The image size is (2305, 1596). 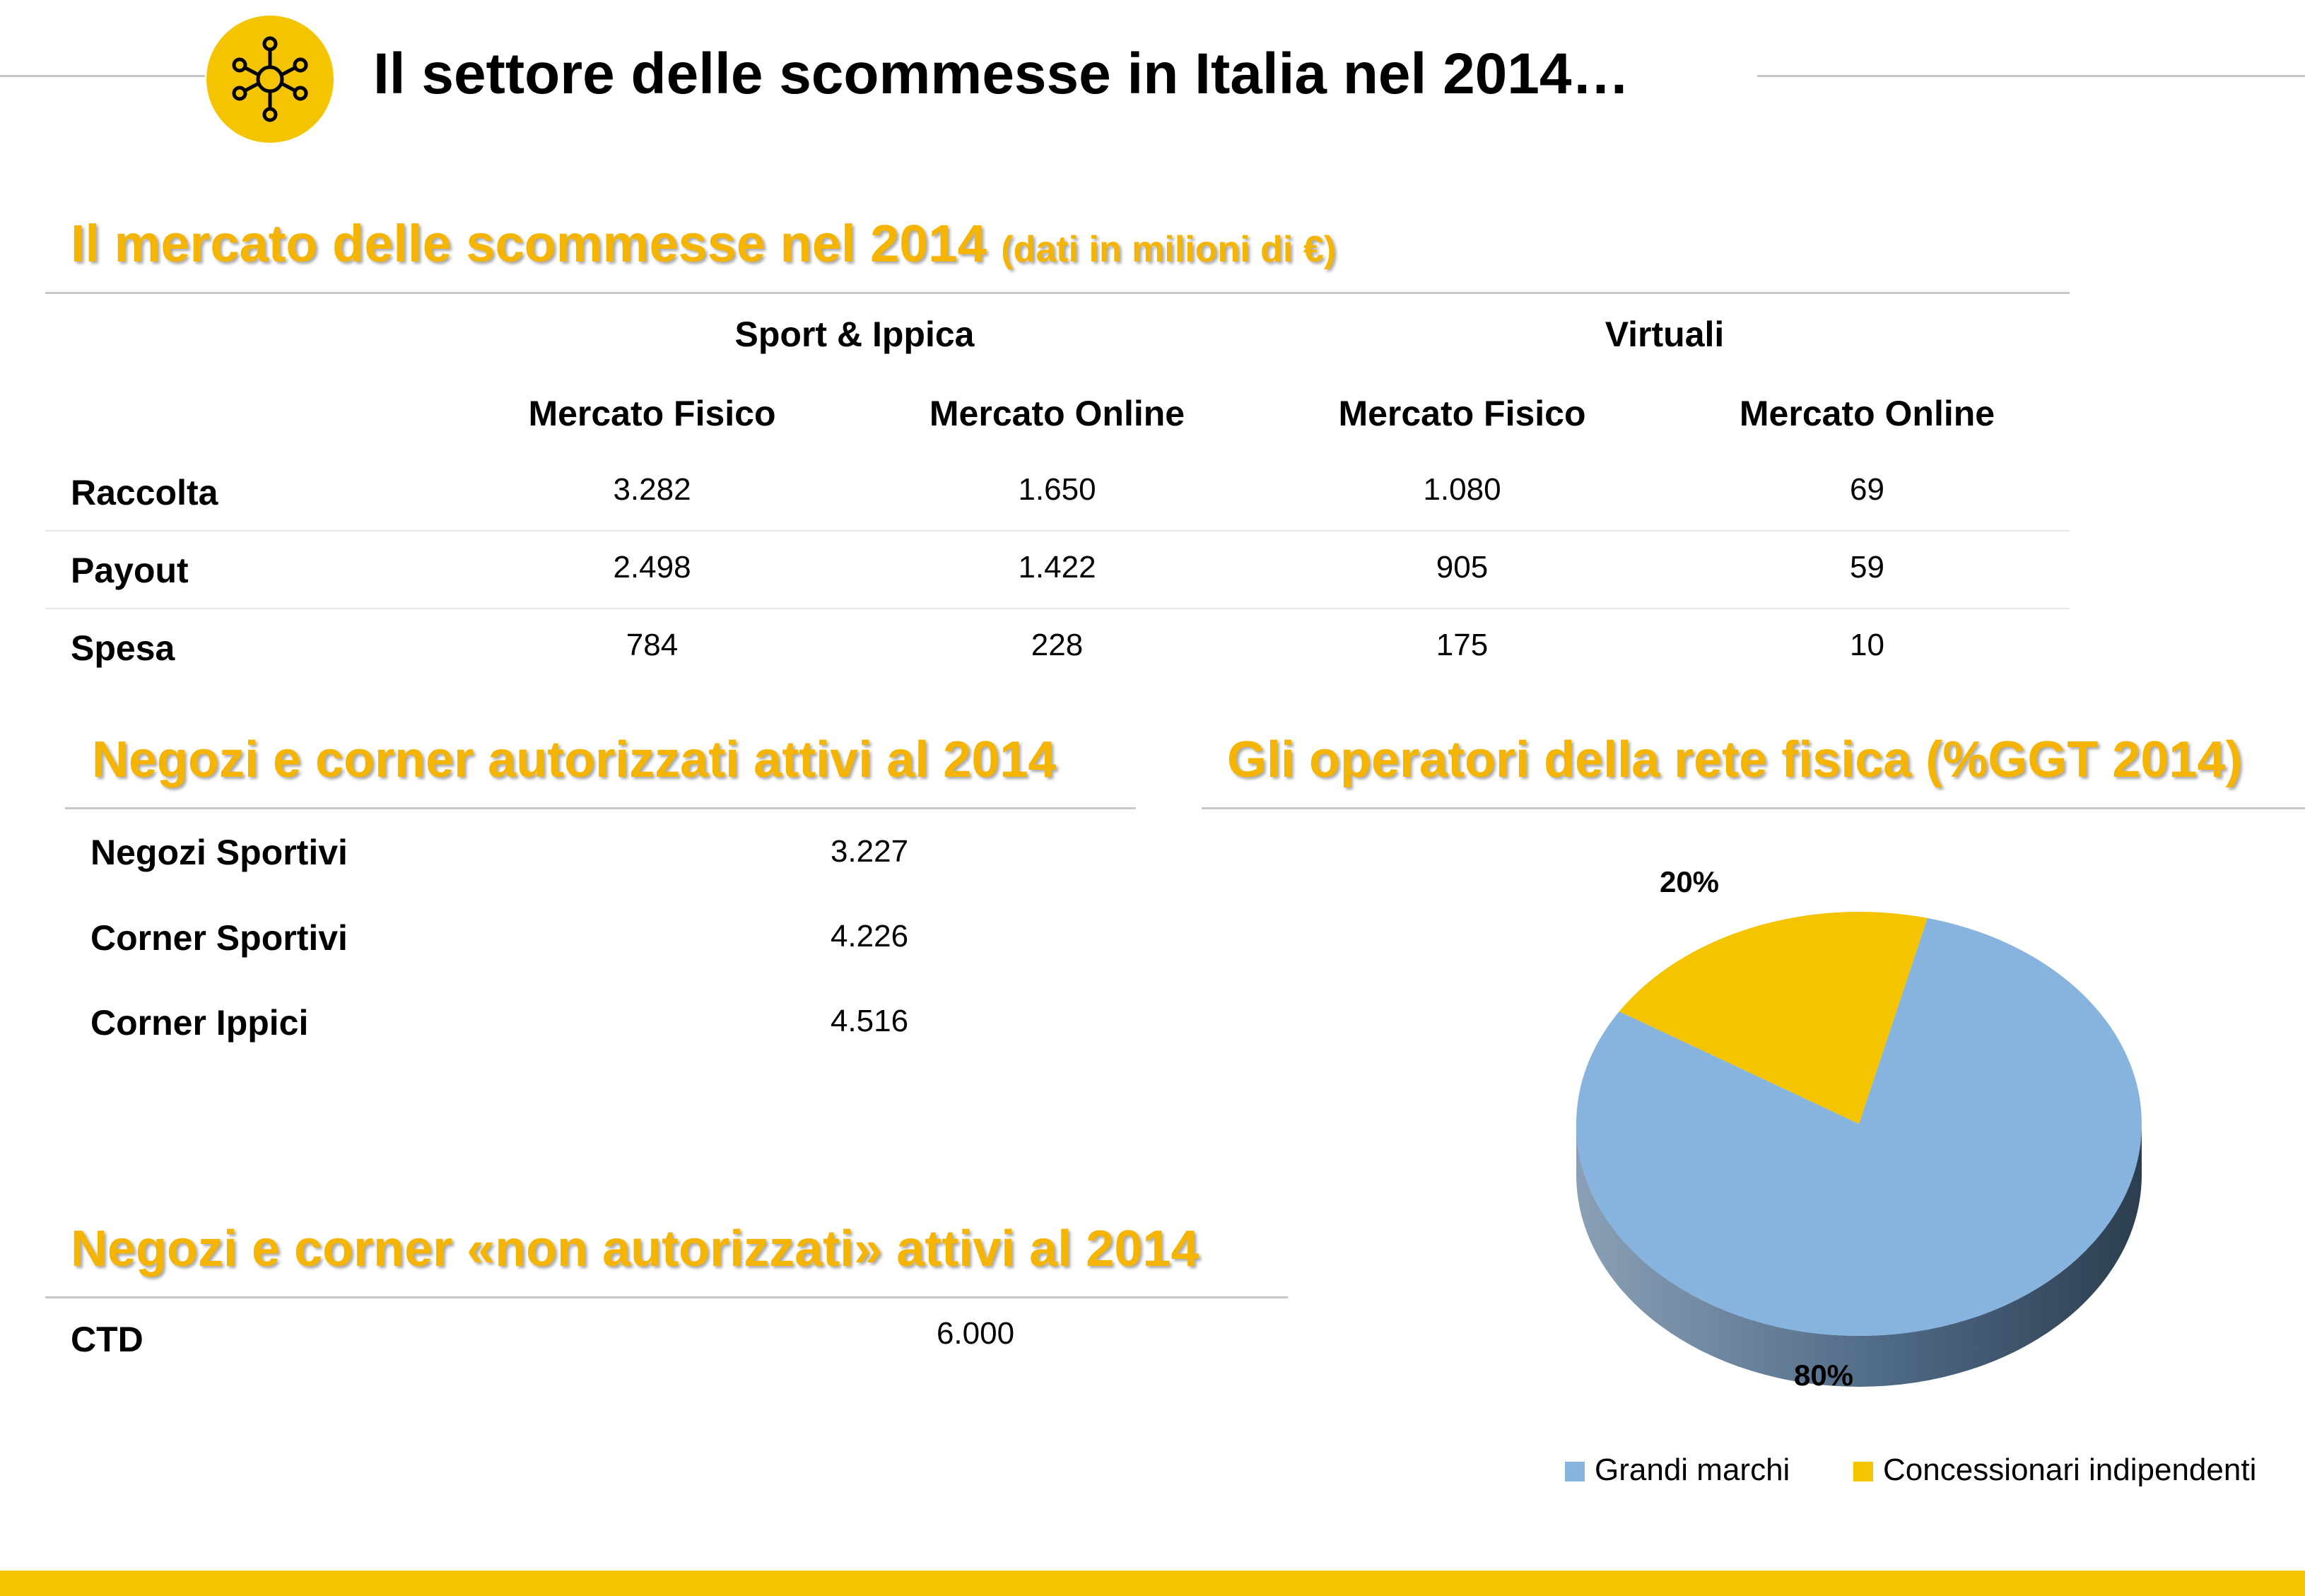 I want to click on authorized-row-label: Negozi Sportivi, so click(x=219, y=852).